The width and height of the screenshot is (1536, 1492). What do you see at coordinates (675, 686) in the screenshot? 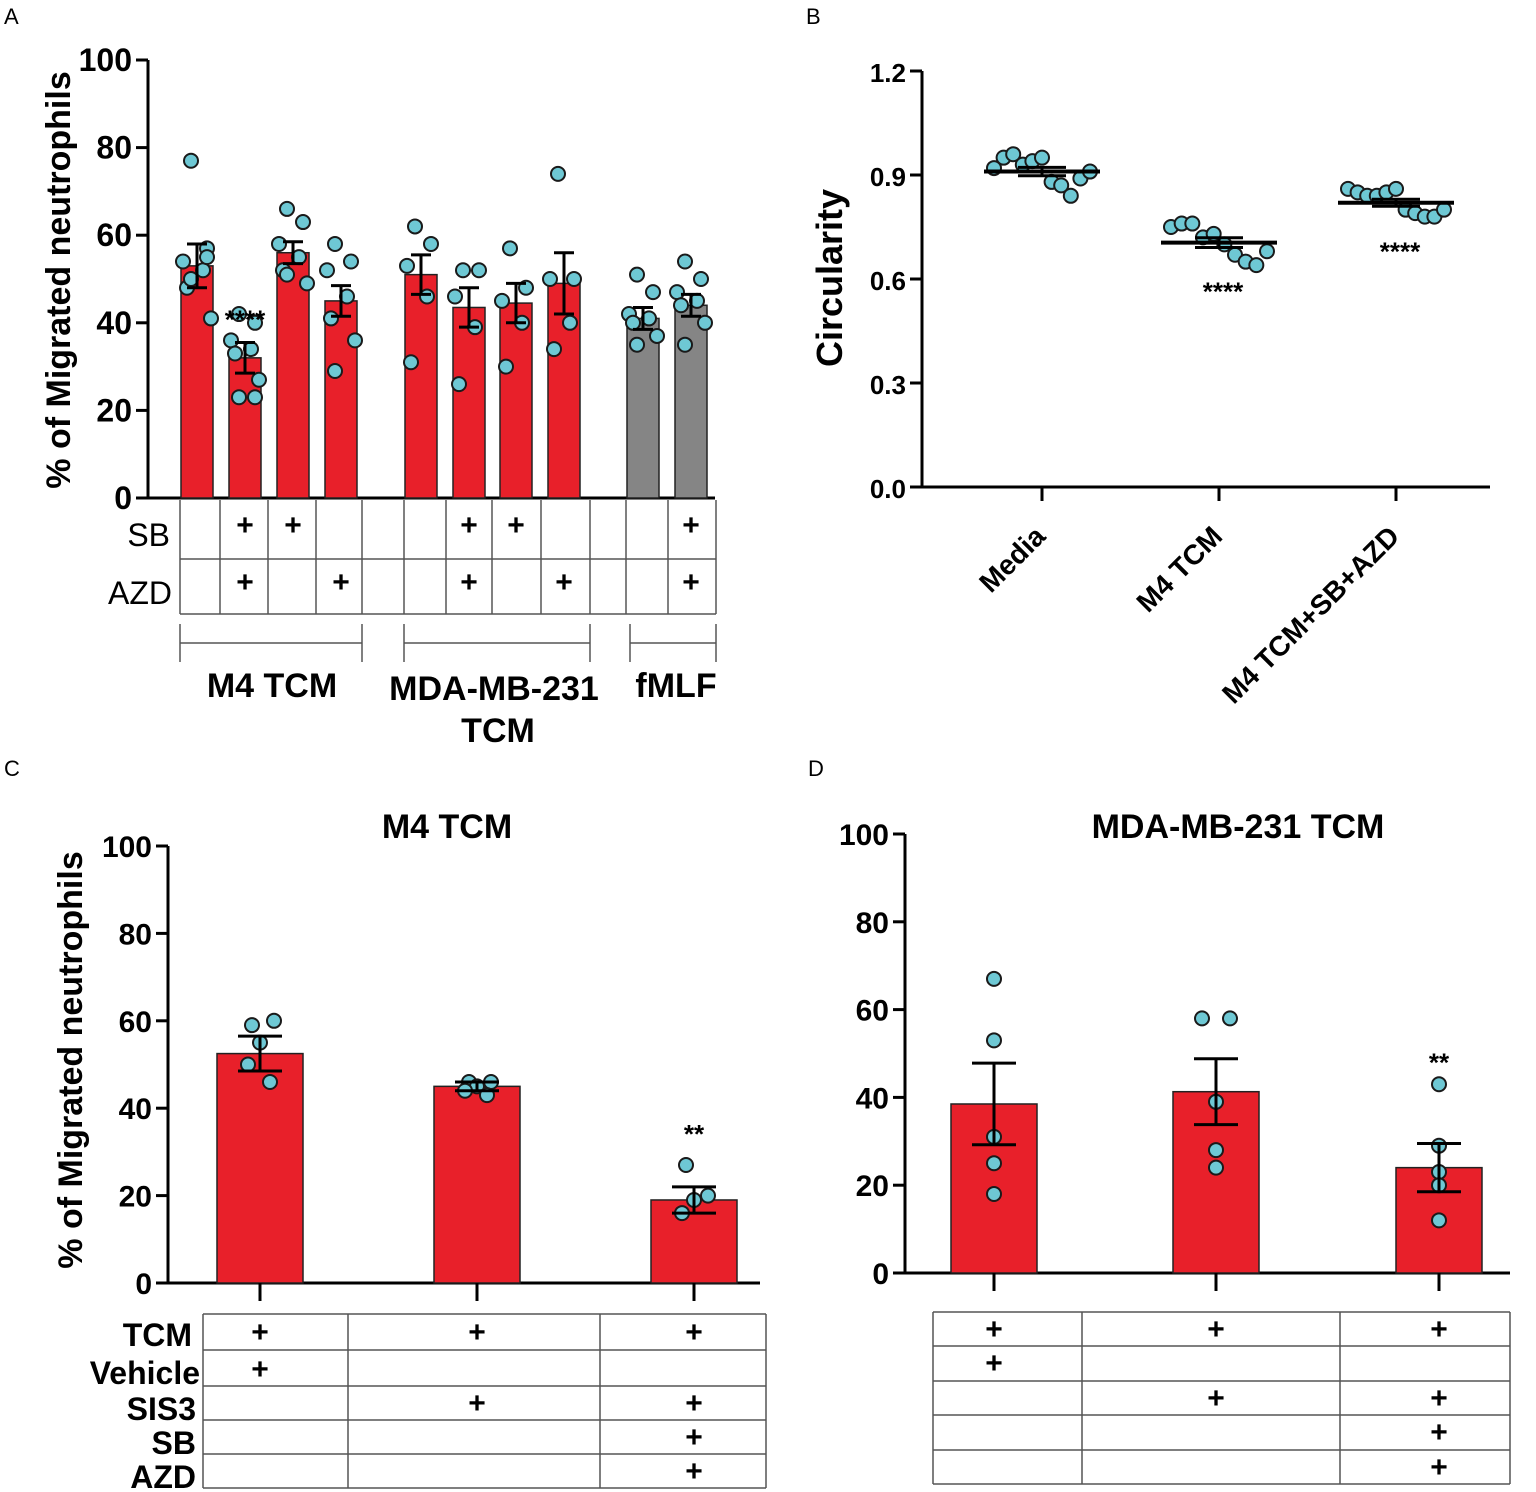
I see `panel-a-group-fmlf: fMLF` at bounding box center [675, 686].